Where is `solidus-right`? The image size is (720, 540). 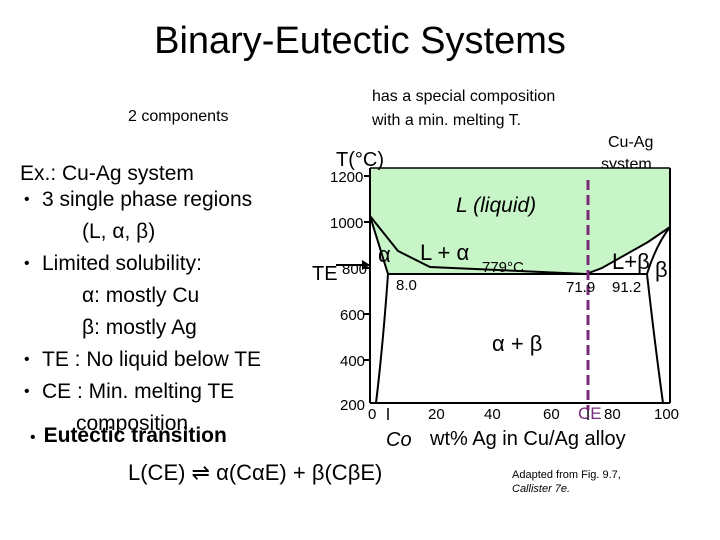
solidus-right is located at coordinates (658, 250).